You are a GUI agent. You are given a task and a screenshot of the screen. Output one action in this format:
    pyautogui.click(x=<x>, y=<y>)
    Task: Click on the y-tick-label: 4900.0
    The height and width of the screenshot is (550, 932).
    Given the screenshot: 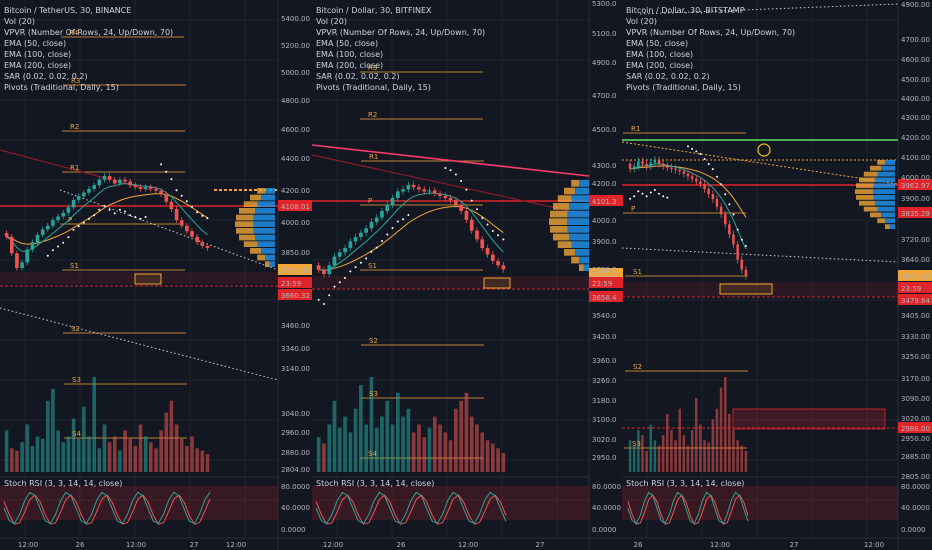 What is the action you would take?
    pyautogui.click(x=604, y=63)
    